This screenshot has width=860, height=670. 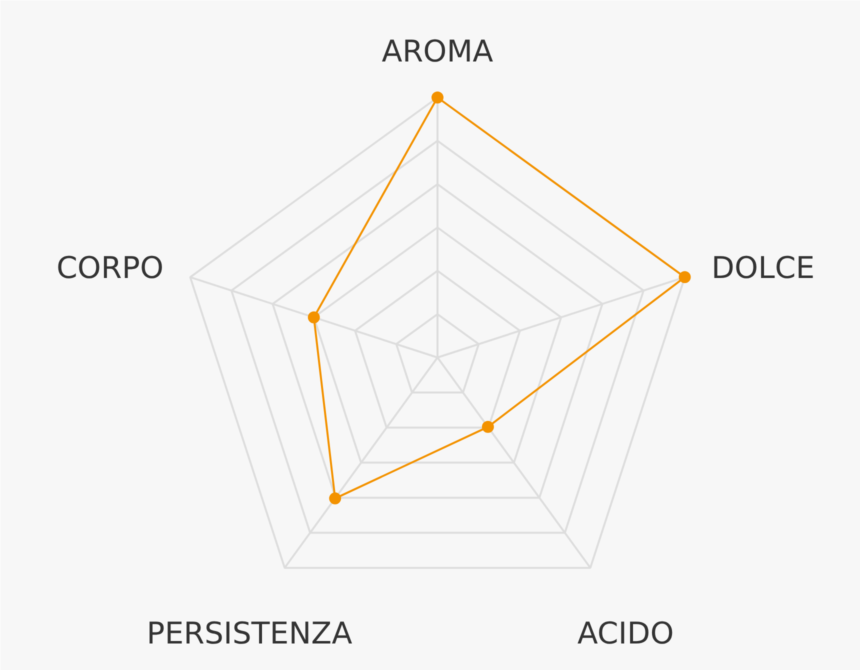 I want to click on spoke-label: AROMA, so click(x=438, y=52).